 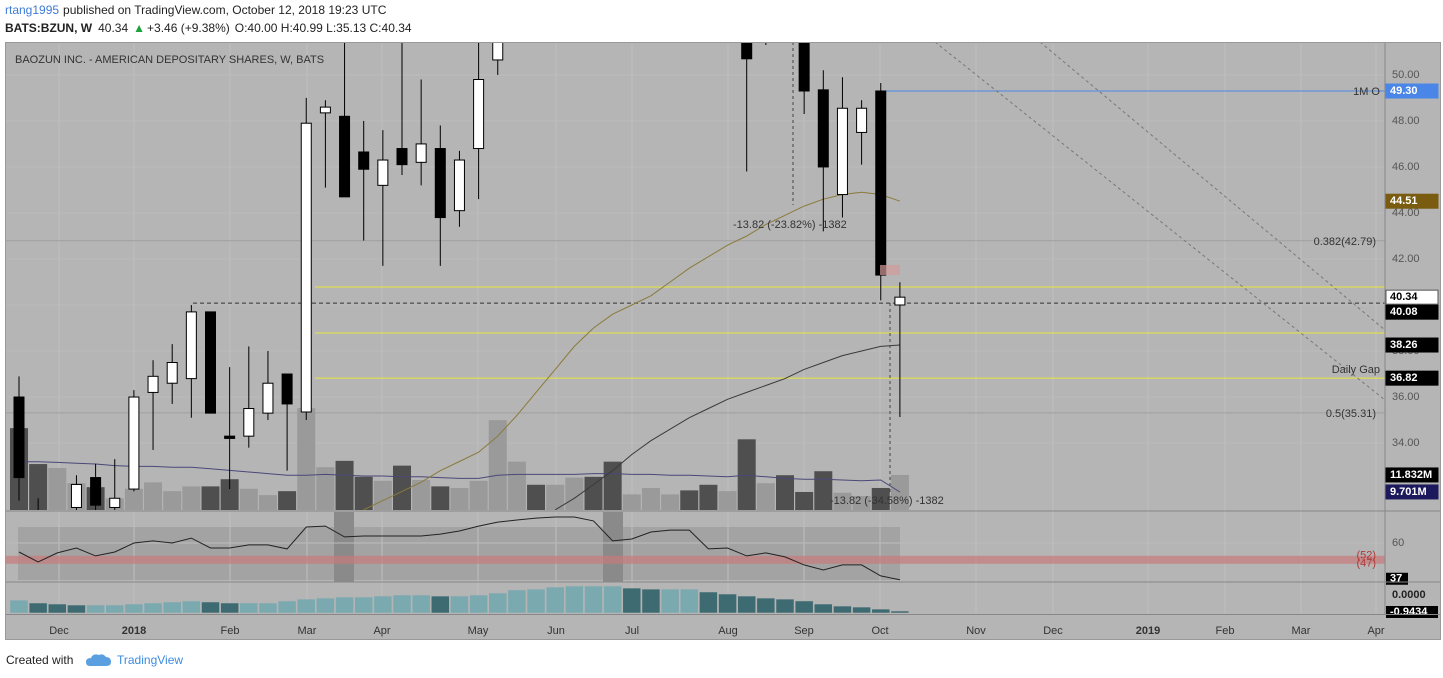 What do you see at coordinates (1375, 631) in the screenshot?
I see `x-tick-label: Apr` at bounding box center [1375, 631].